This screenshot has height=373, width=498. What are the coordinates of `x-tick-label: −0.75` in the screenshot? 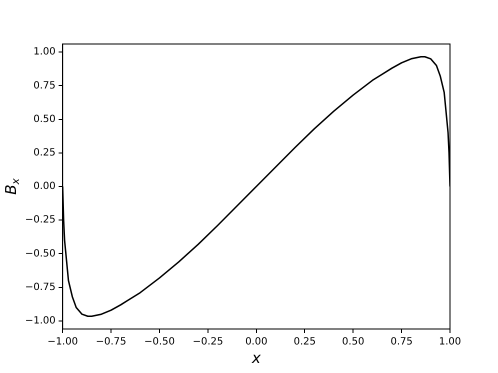 It's located at (111, 342).